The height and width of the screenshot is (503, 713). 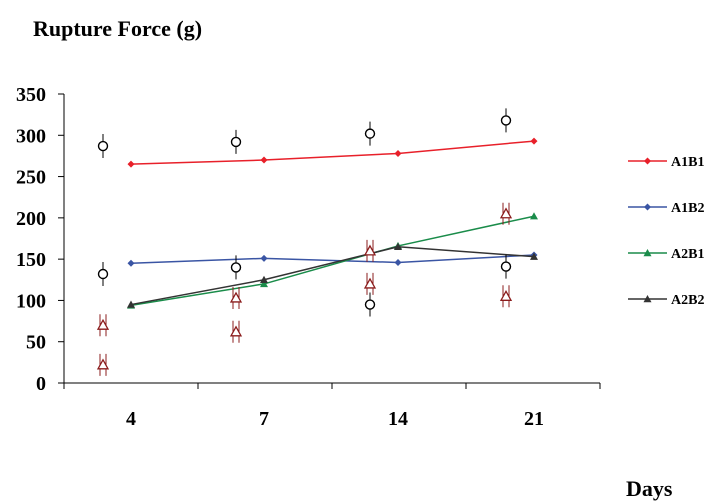 I want to click on chart-title: Rupture Force (g), so click(x=117, y=28).